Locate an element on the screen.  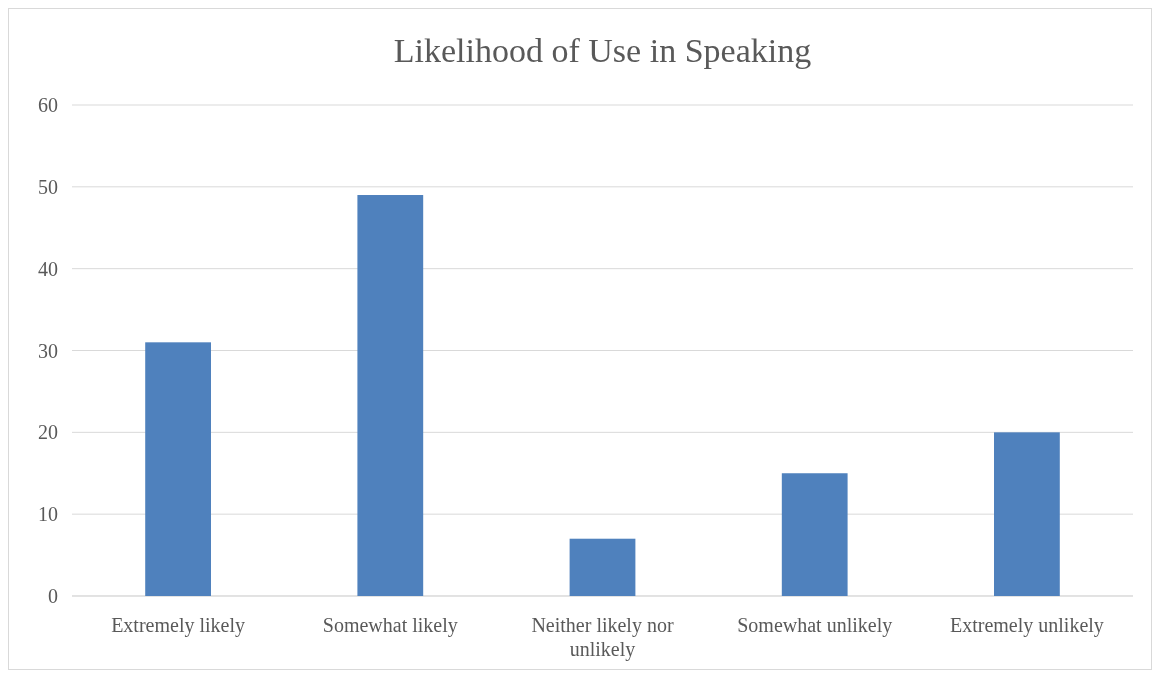
x-tick-label: Somewhat likely is located at coordinates (390, 625).